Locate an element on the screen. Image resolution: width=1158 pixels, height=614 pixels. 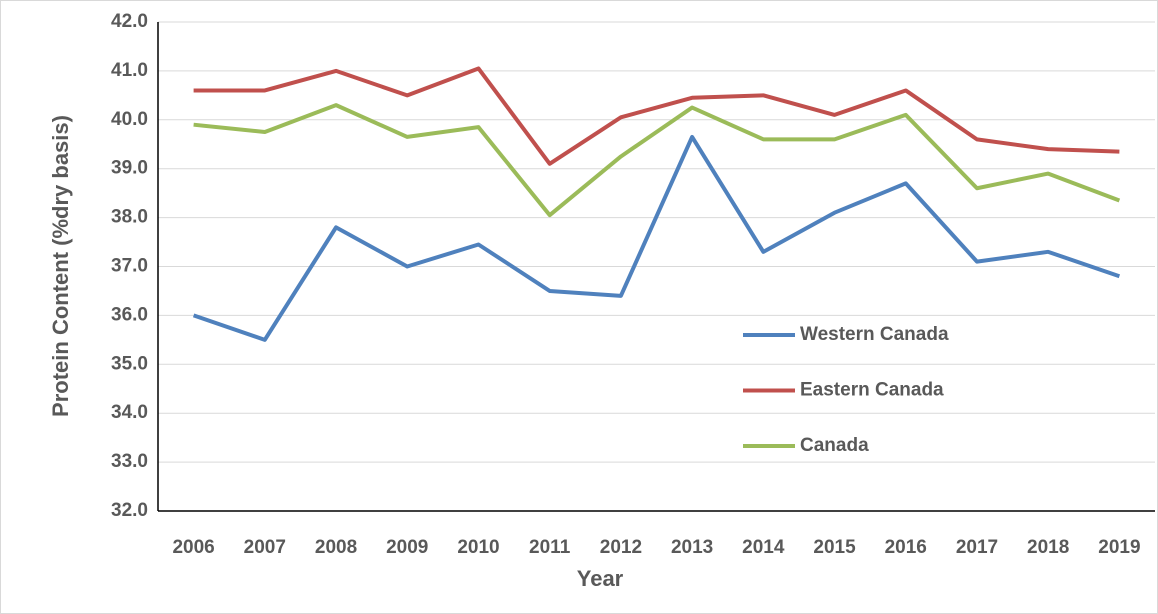
x-tick-label: 2013 is located at coordinates (692, 547).